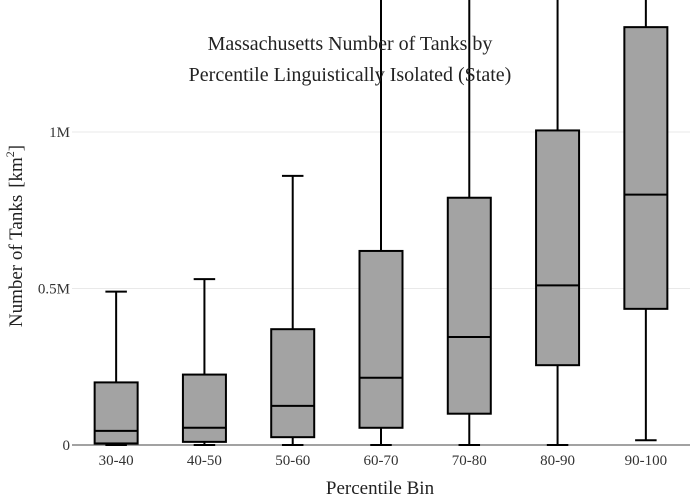 This screenshot has width=700, height=500. Describe the element at coordinates (16, 261) in the screenshot. I see `y-axis-title-text: Number of Tanks` at that location.